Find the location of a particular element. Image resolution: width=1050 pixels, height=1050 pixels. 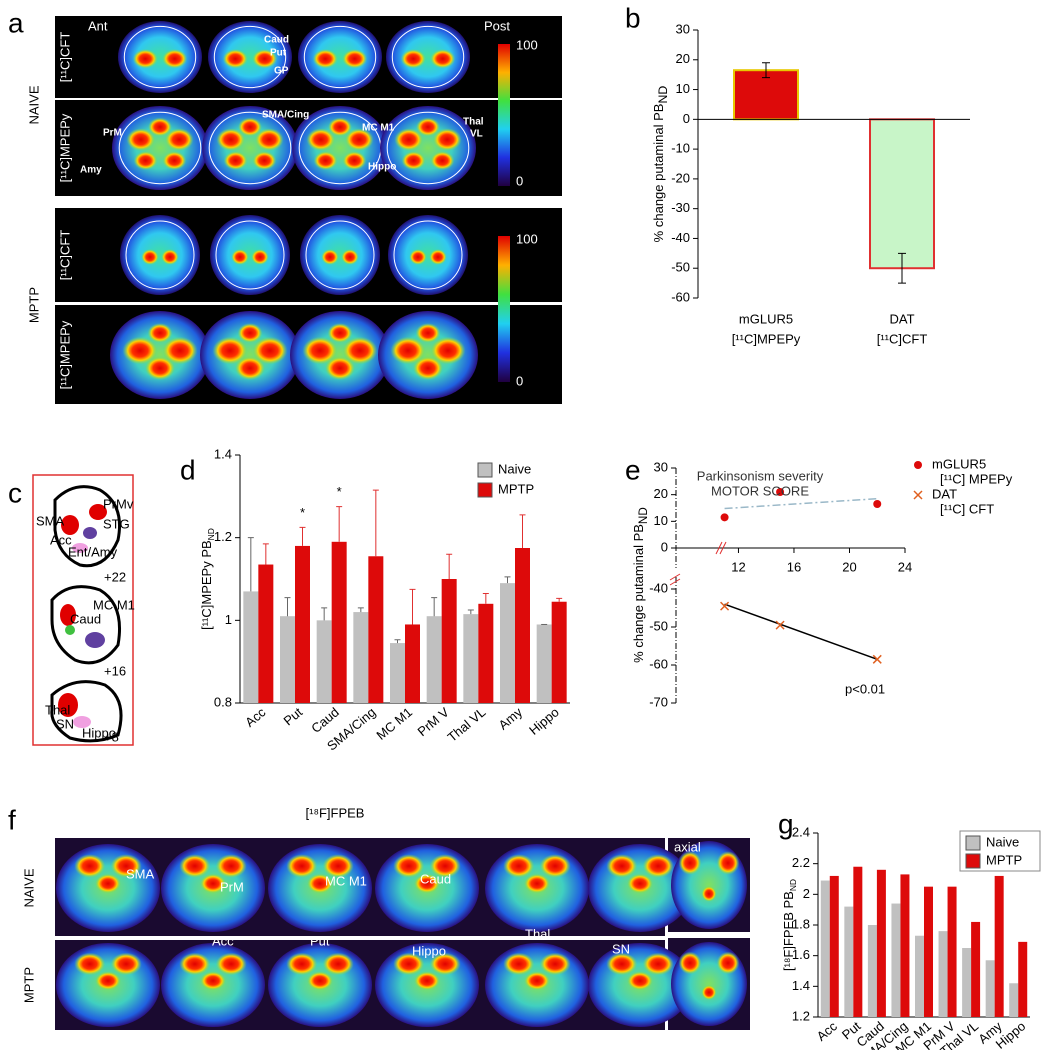

y-label-main: [¹¹C]MPEPy PB is located at coordinates (206, 585).